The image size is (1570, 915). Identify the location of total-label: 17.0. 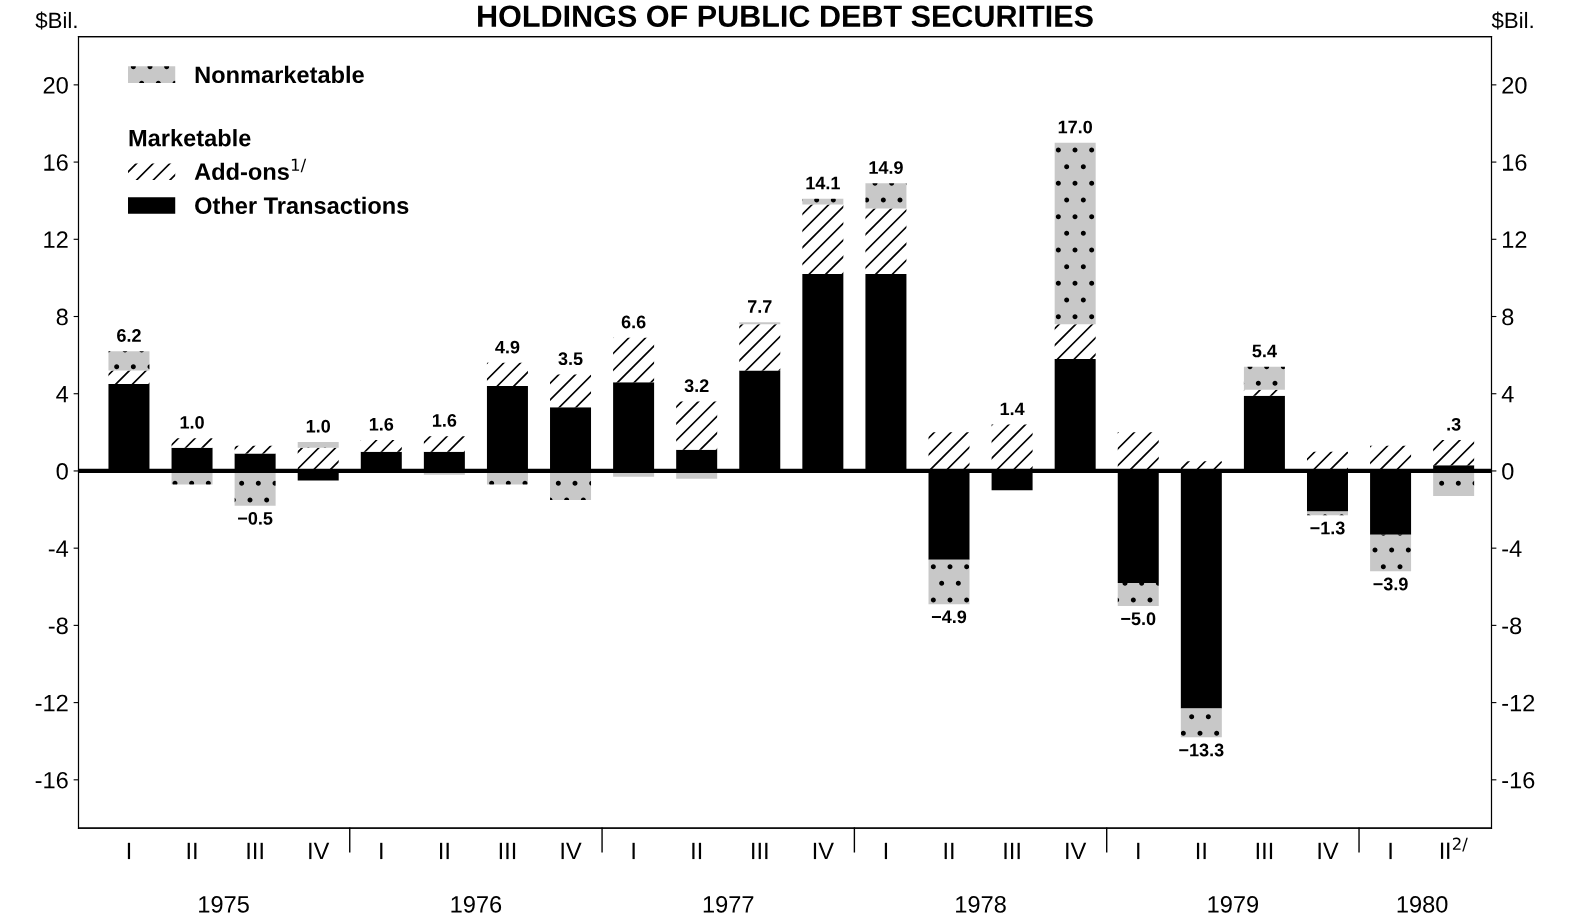
(1075, 127).